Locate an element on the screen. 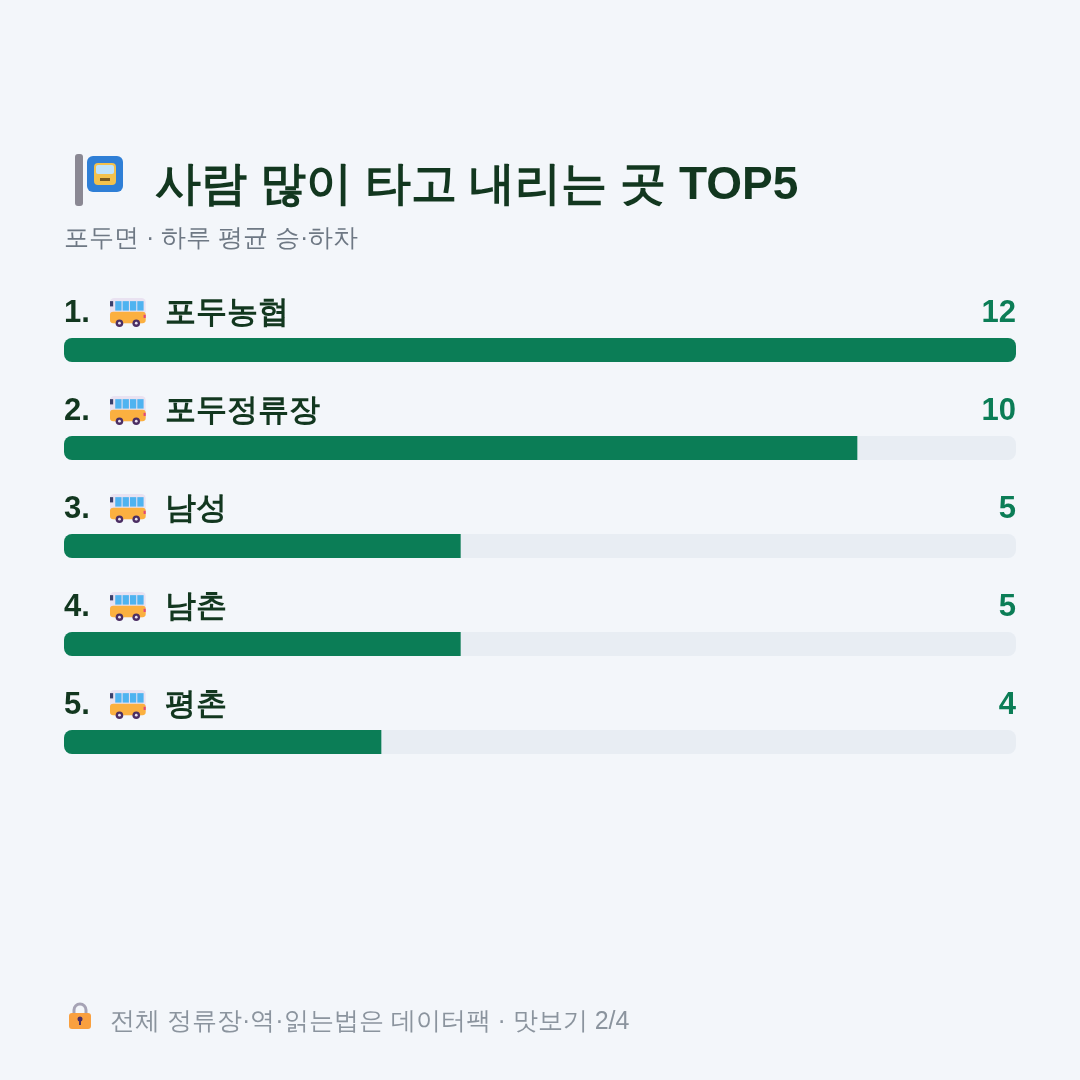  chart-title: 사람 많이 타고 내리는 곳 TOP5 is located at coordinates (477, 183).